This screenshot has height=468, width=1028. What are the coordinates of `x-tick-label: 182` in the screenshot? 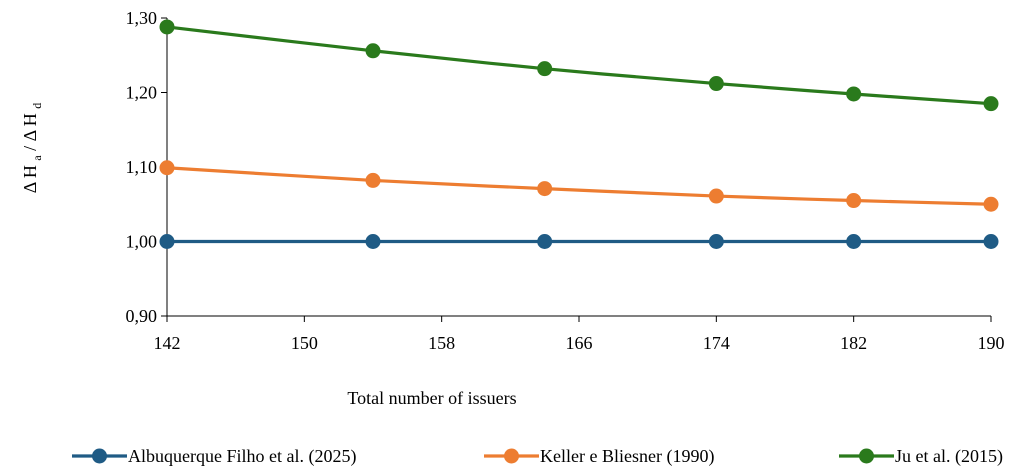 It's located at (853, 343).